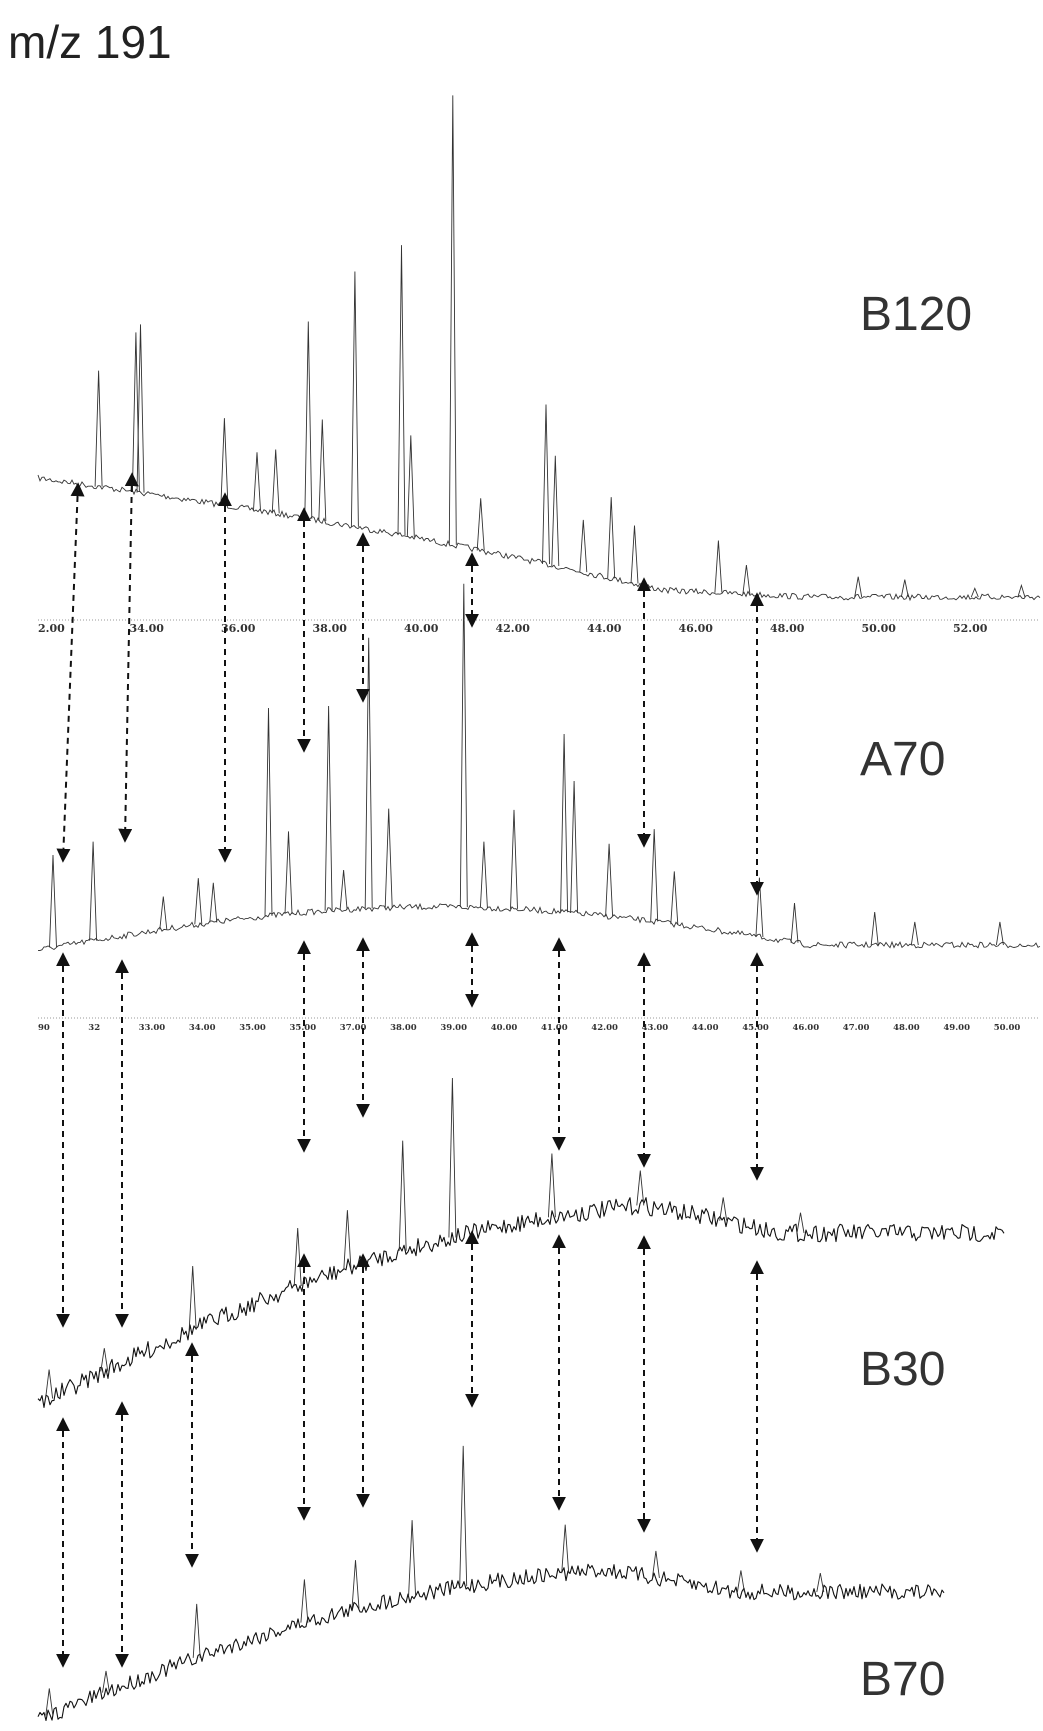 The width and height of the screenshot is (1043, 1731). Describe the element at coordinates (879, 628) in the screenshot. I see `tick-label: 50.00` at that location.